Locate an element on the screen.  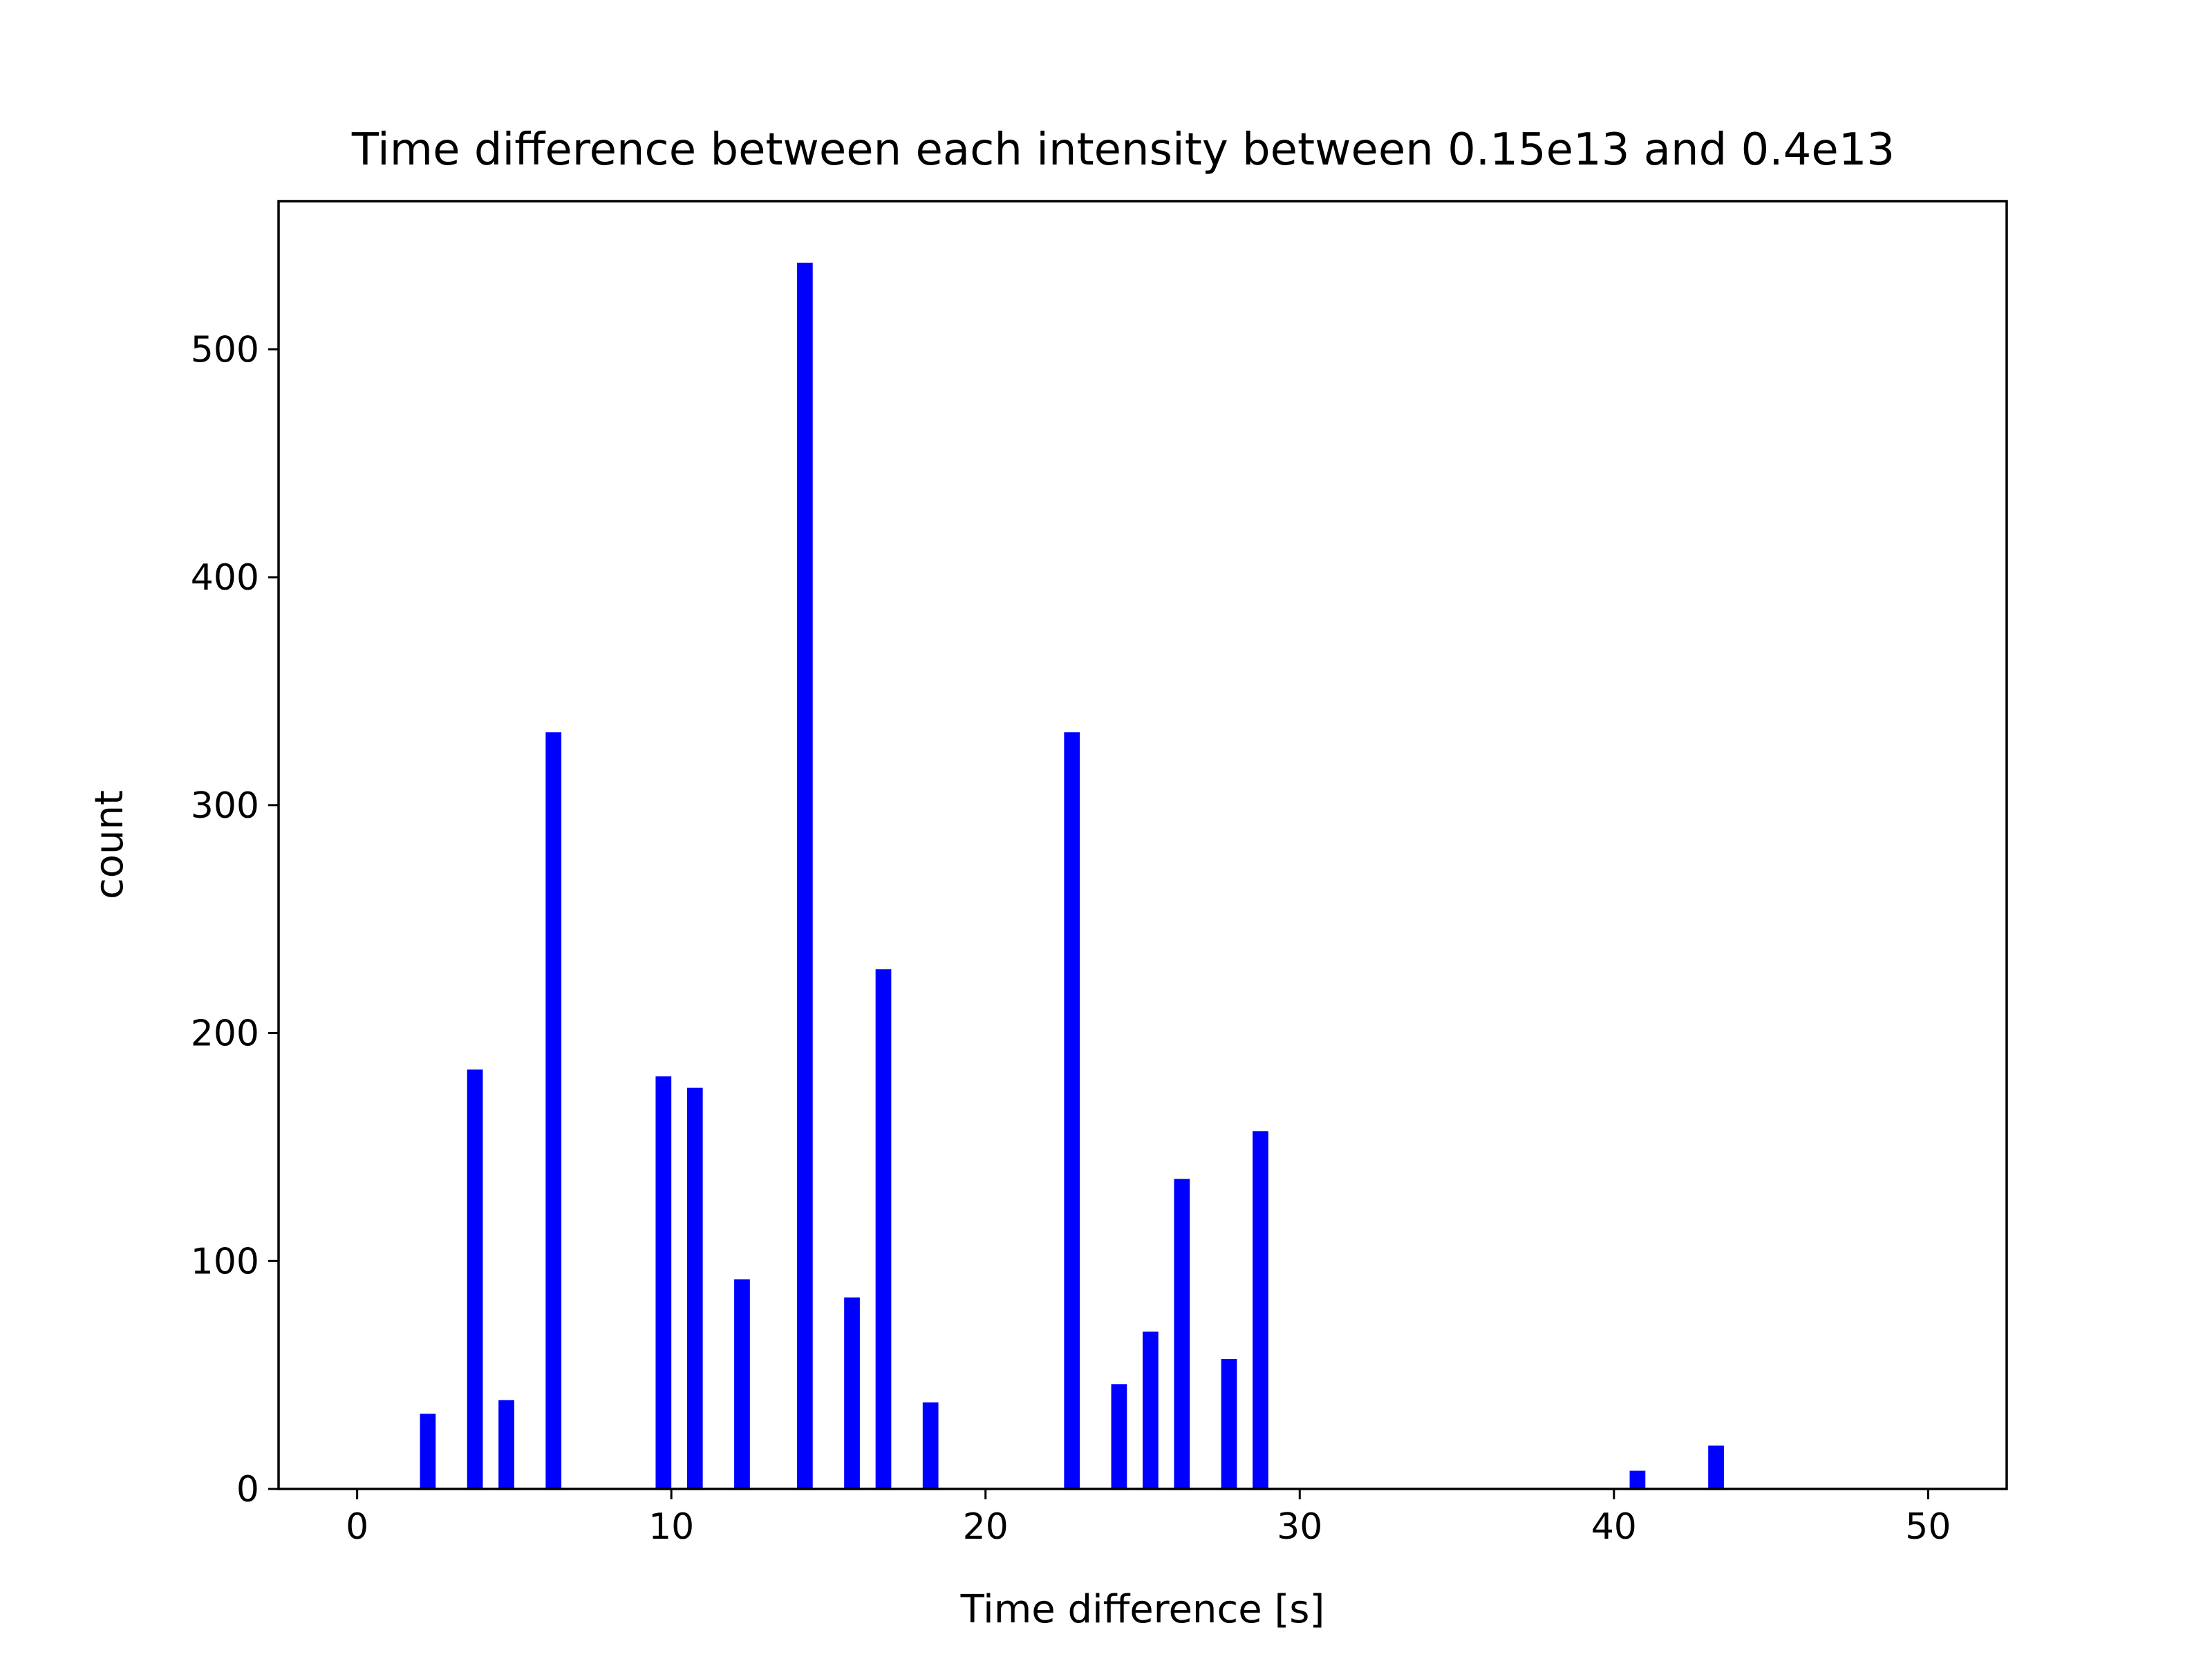
y-tick-label: 400 is located at coordinates (225, 578).